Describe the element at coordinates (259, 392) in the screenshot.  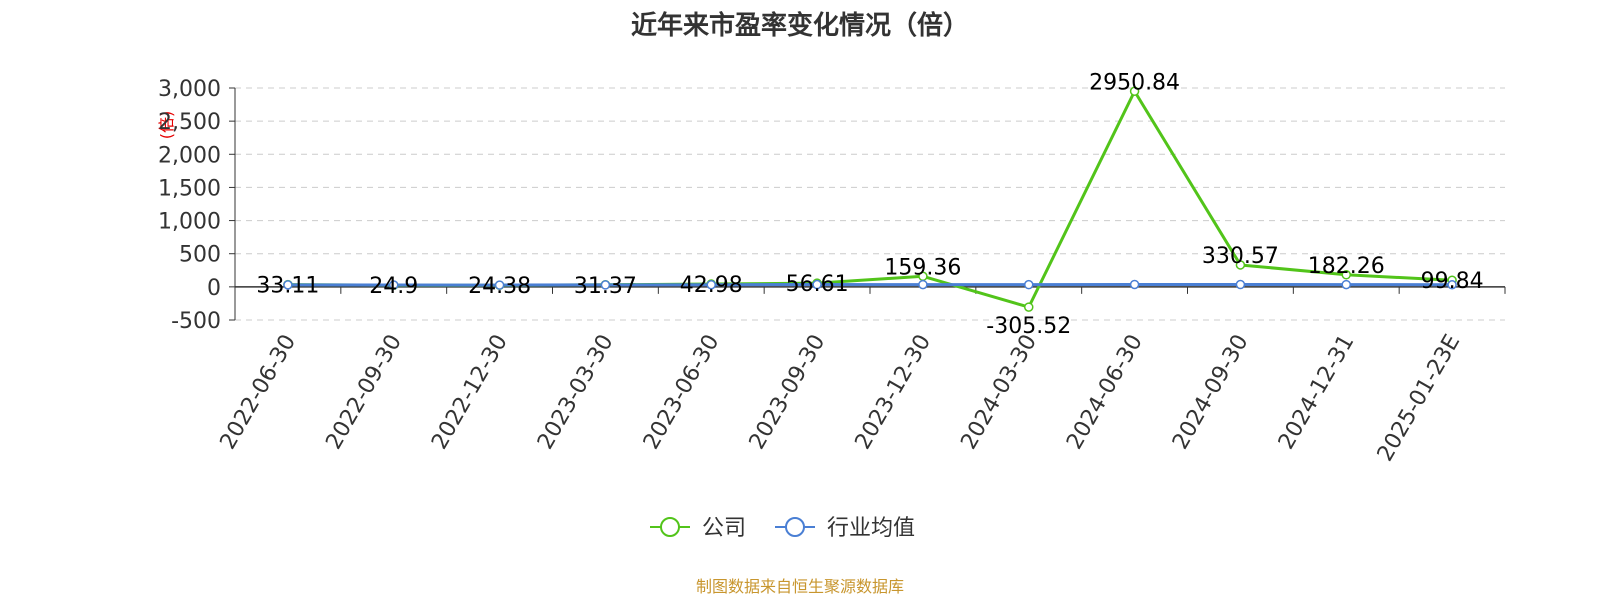
I see `x-tick-label: 2022-06-30` at that location.